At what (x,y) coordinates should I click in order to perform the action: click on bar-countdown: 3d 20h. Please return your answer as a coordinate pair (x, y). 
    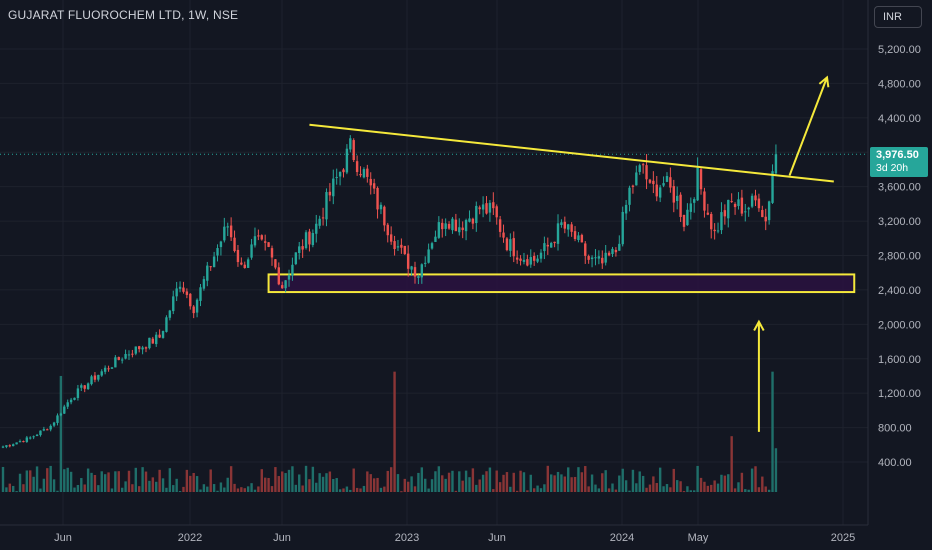
    Looking at the image, I should click on (892, 168).